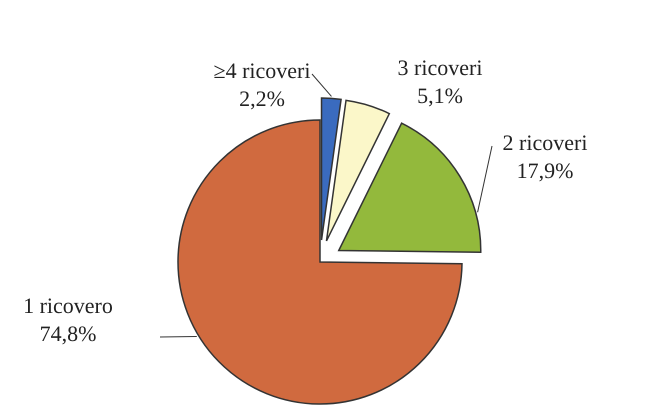 Image resolution: width=660 pixels, height=411 pixels. What do you see at coordinates (545, 142) in the screenshot?
I see `slice-label: 2 ricoveri` at bounding box center [545, 142].